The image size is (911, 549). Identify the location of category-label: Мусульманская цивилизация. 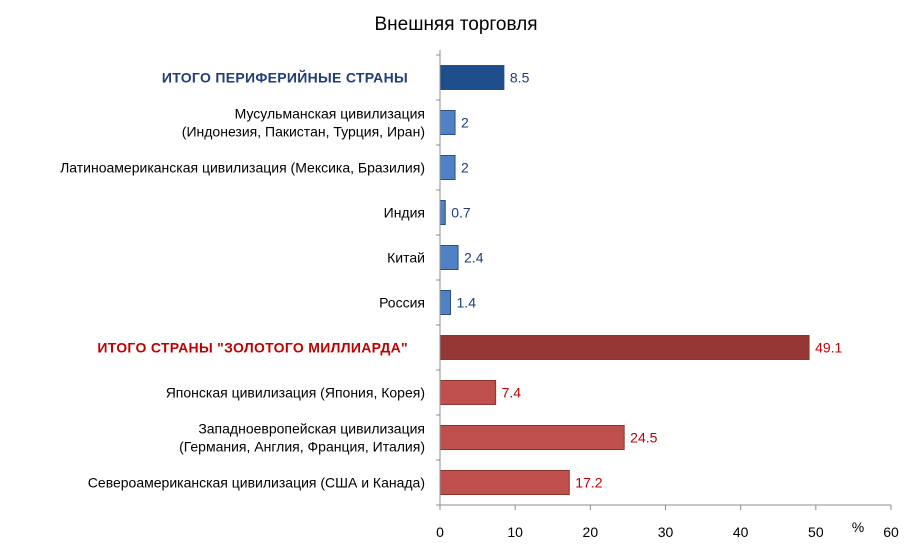
(330, 114).